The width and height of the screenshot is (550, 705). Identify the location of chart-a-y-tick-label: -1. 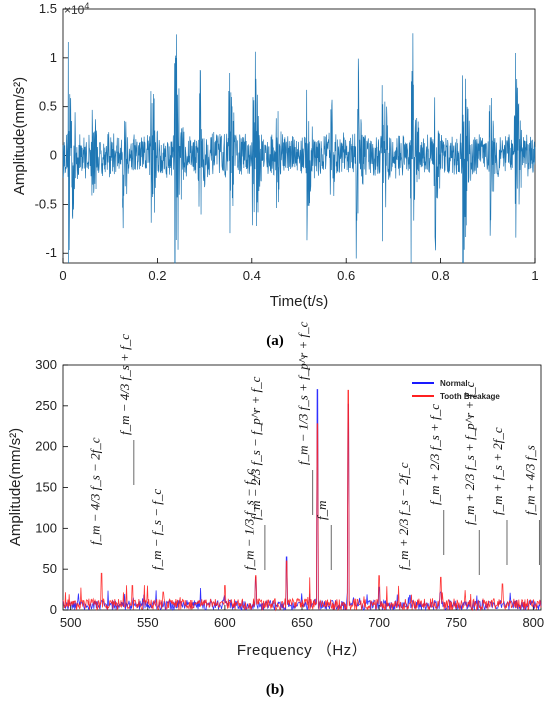
(51, 252).